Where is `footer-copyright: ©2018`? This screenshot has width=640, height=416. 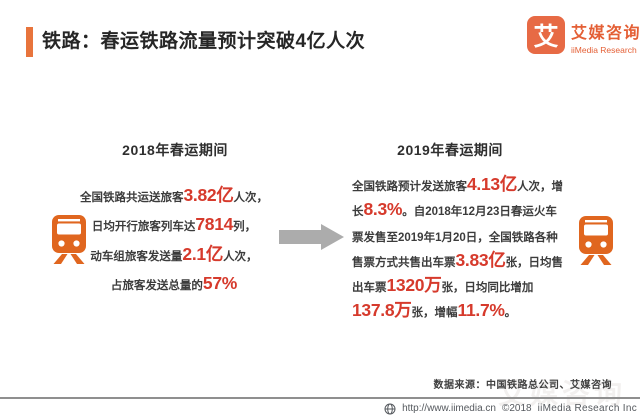 footer-copyright: ©2018 is located at coordinates (517, 408).